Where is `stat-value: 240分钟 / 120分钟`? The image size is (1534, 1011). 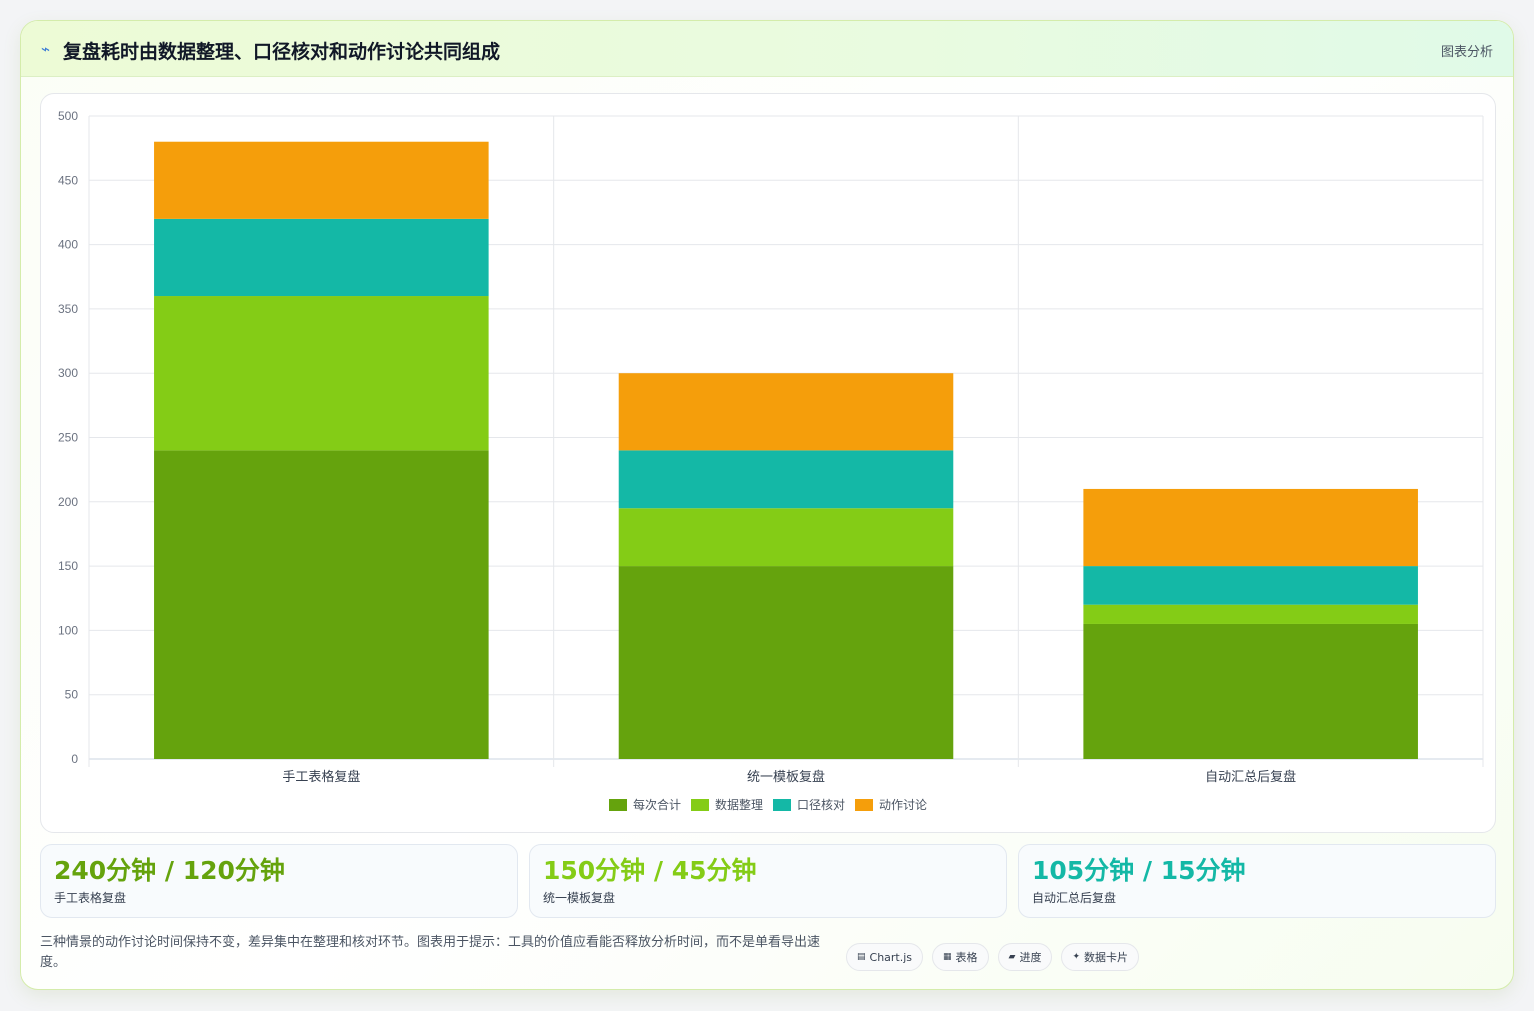 stat-value: 240分钟 / 120分钟 is located at coordinates (169, 870).